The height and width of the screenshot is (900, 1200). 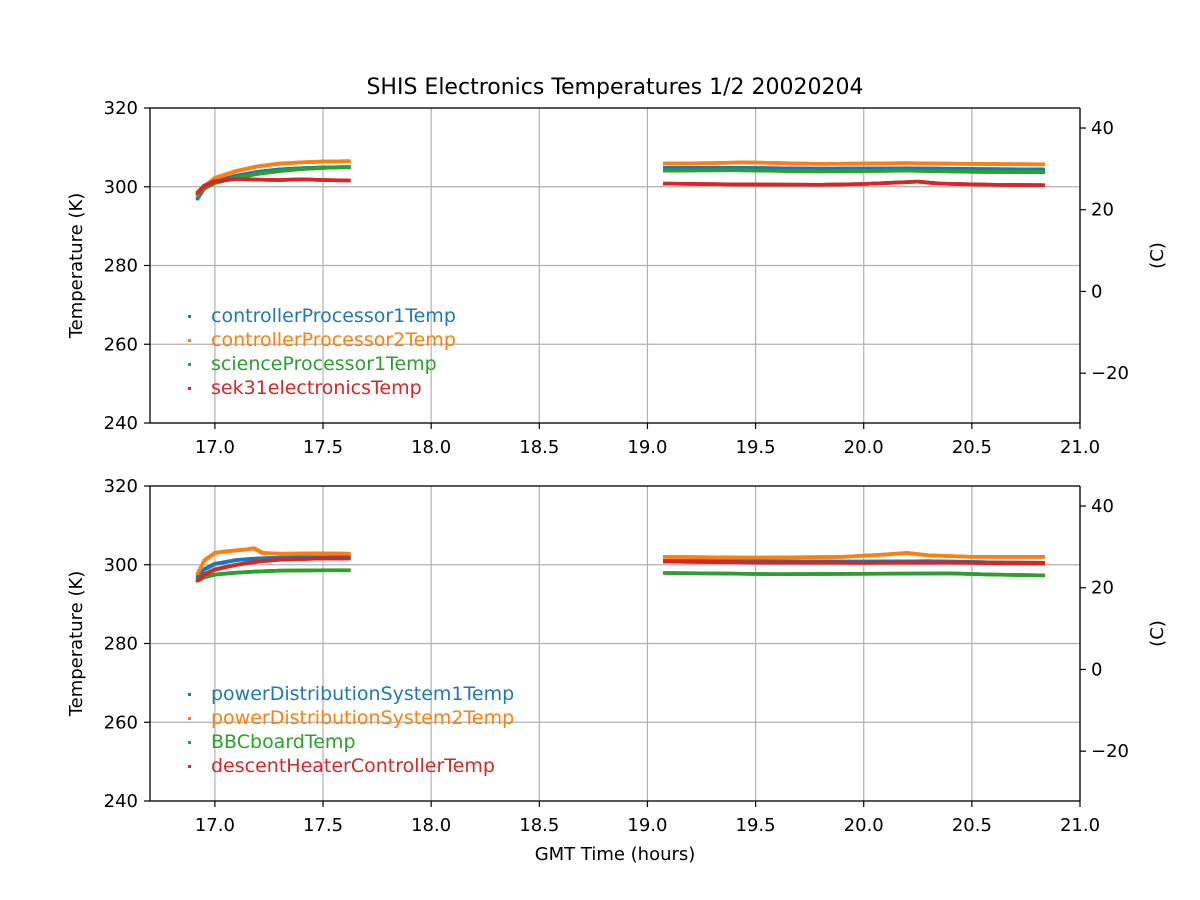 What do you see at coordinates (333, 316) in the screenshot?
I see `legend-label: controllerProcessor1Temp` at bounding box center [333, 316].